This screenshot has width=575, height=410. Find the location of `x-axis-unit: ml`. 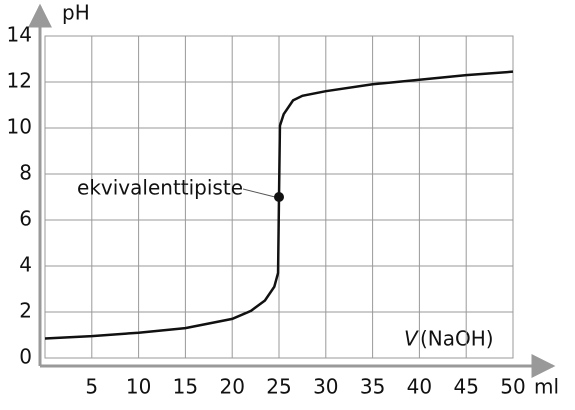

x-axis-unit: ml is located at coordinates (546, 387).